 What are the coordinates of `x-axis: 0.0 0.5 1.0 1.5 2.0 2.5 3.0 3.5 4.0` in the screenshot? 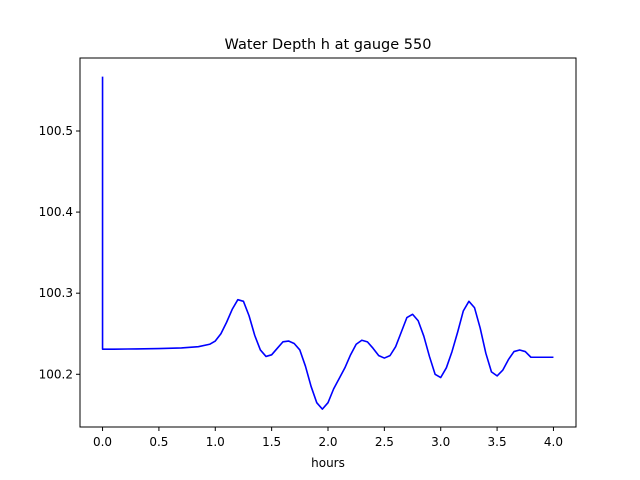 It's located at (328, 438).